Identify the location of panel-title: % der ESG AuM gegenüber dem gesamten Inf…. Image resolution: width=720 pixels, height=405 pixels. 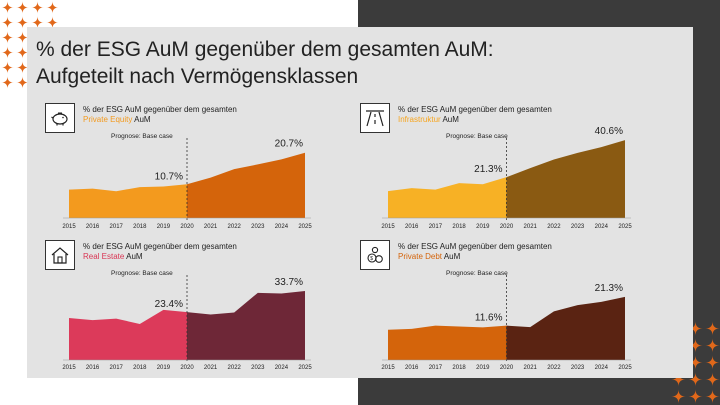
(518, 115).